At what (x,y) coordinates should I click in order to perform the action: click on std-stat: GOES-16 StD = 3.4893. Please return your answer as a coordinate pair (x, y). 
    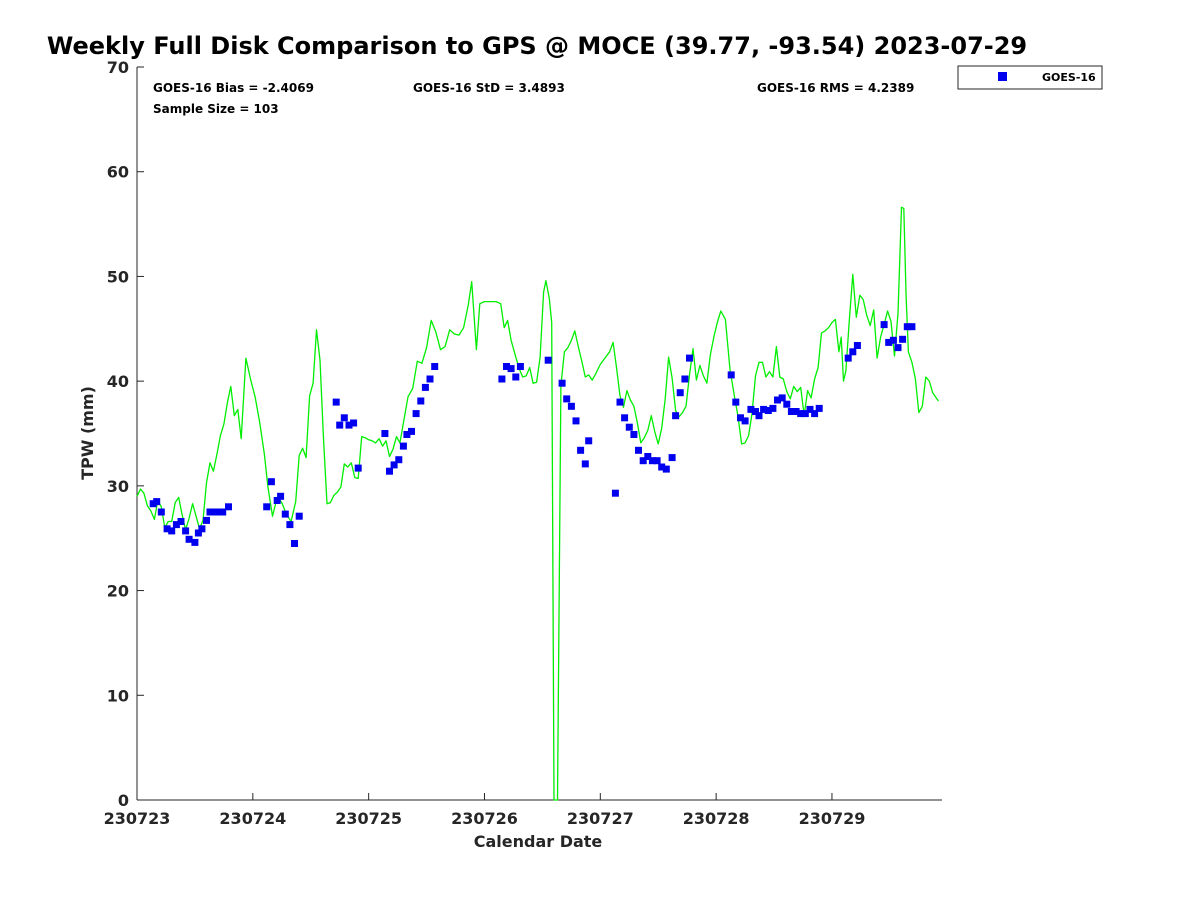
    Looking at the image, I should click on (489, 88).